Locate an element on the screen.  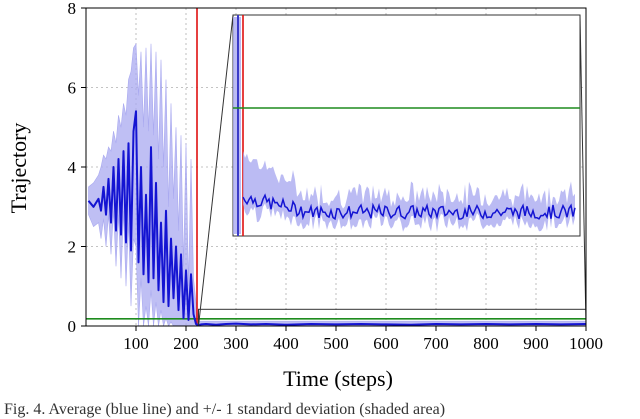
x-tick-label: 800 is located at coordinates (486, 343).